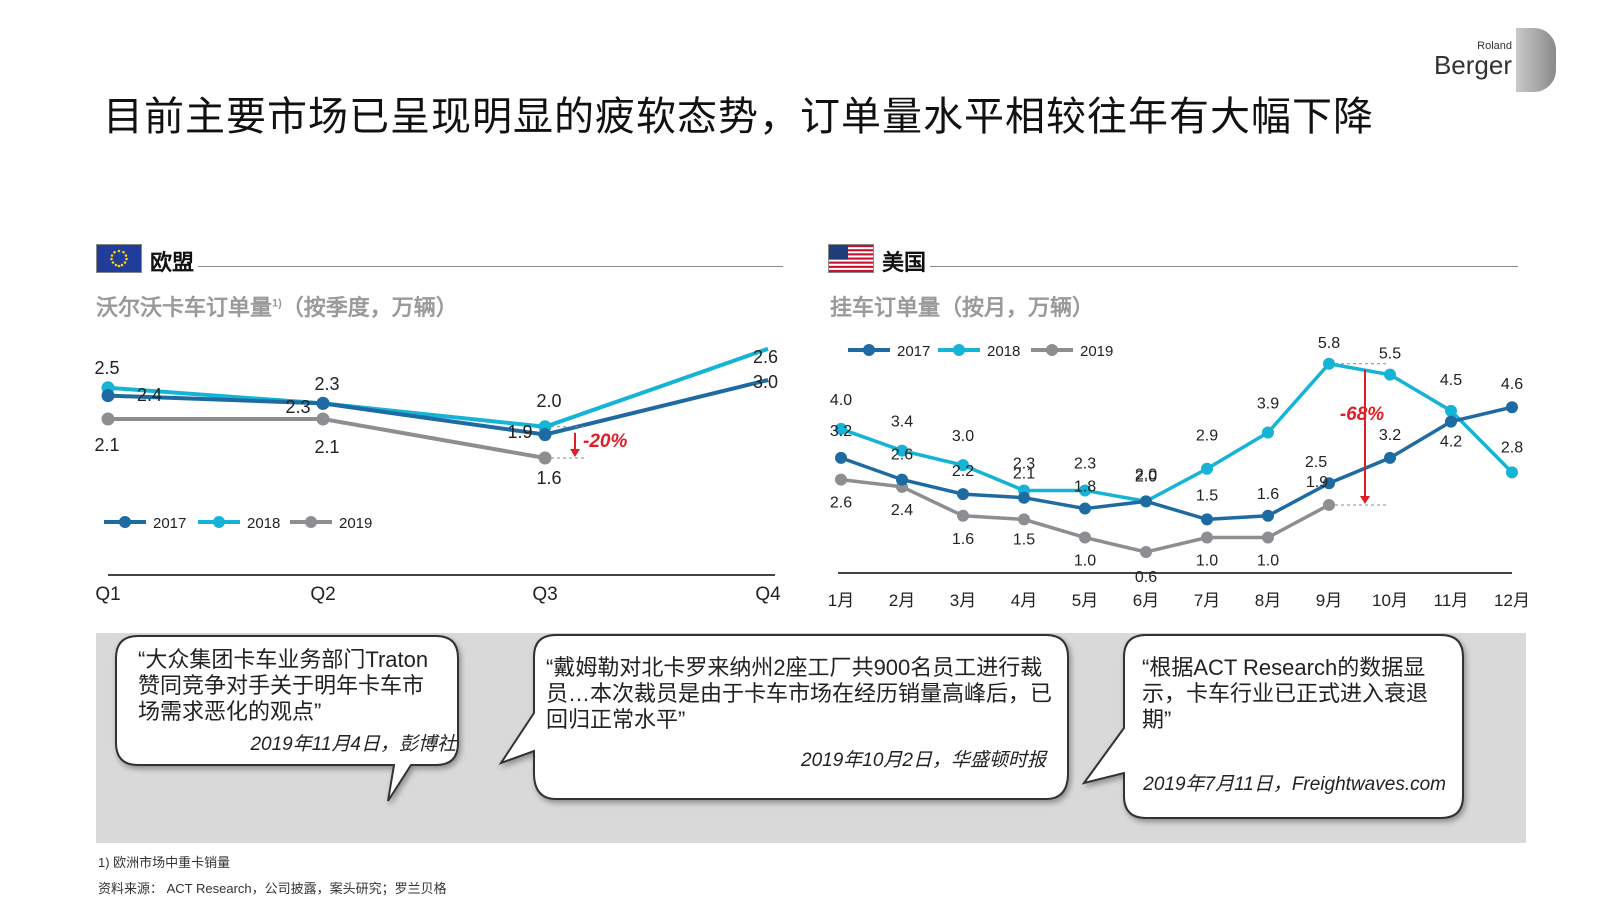  Describe the element at coordinates (490, 266) in the screenshot. I see `eu-divider` at that location.